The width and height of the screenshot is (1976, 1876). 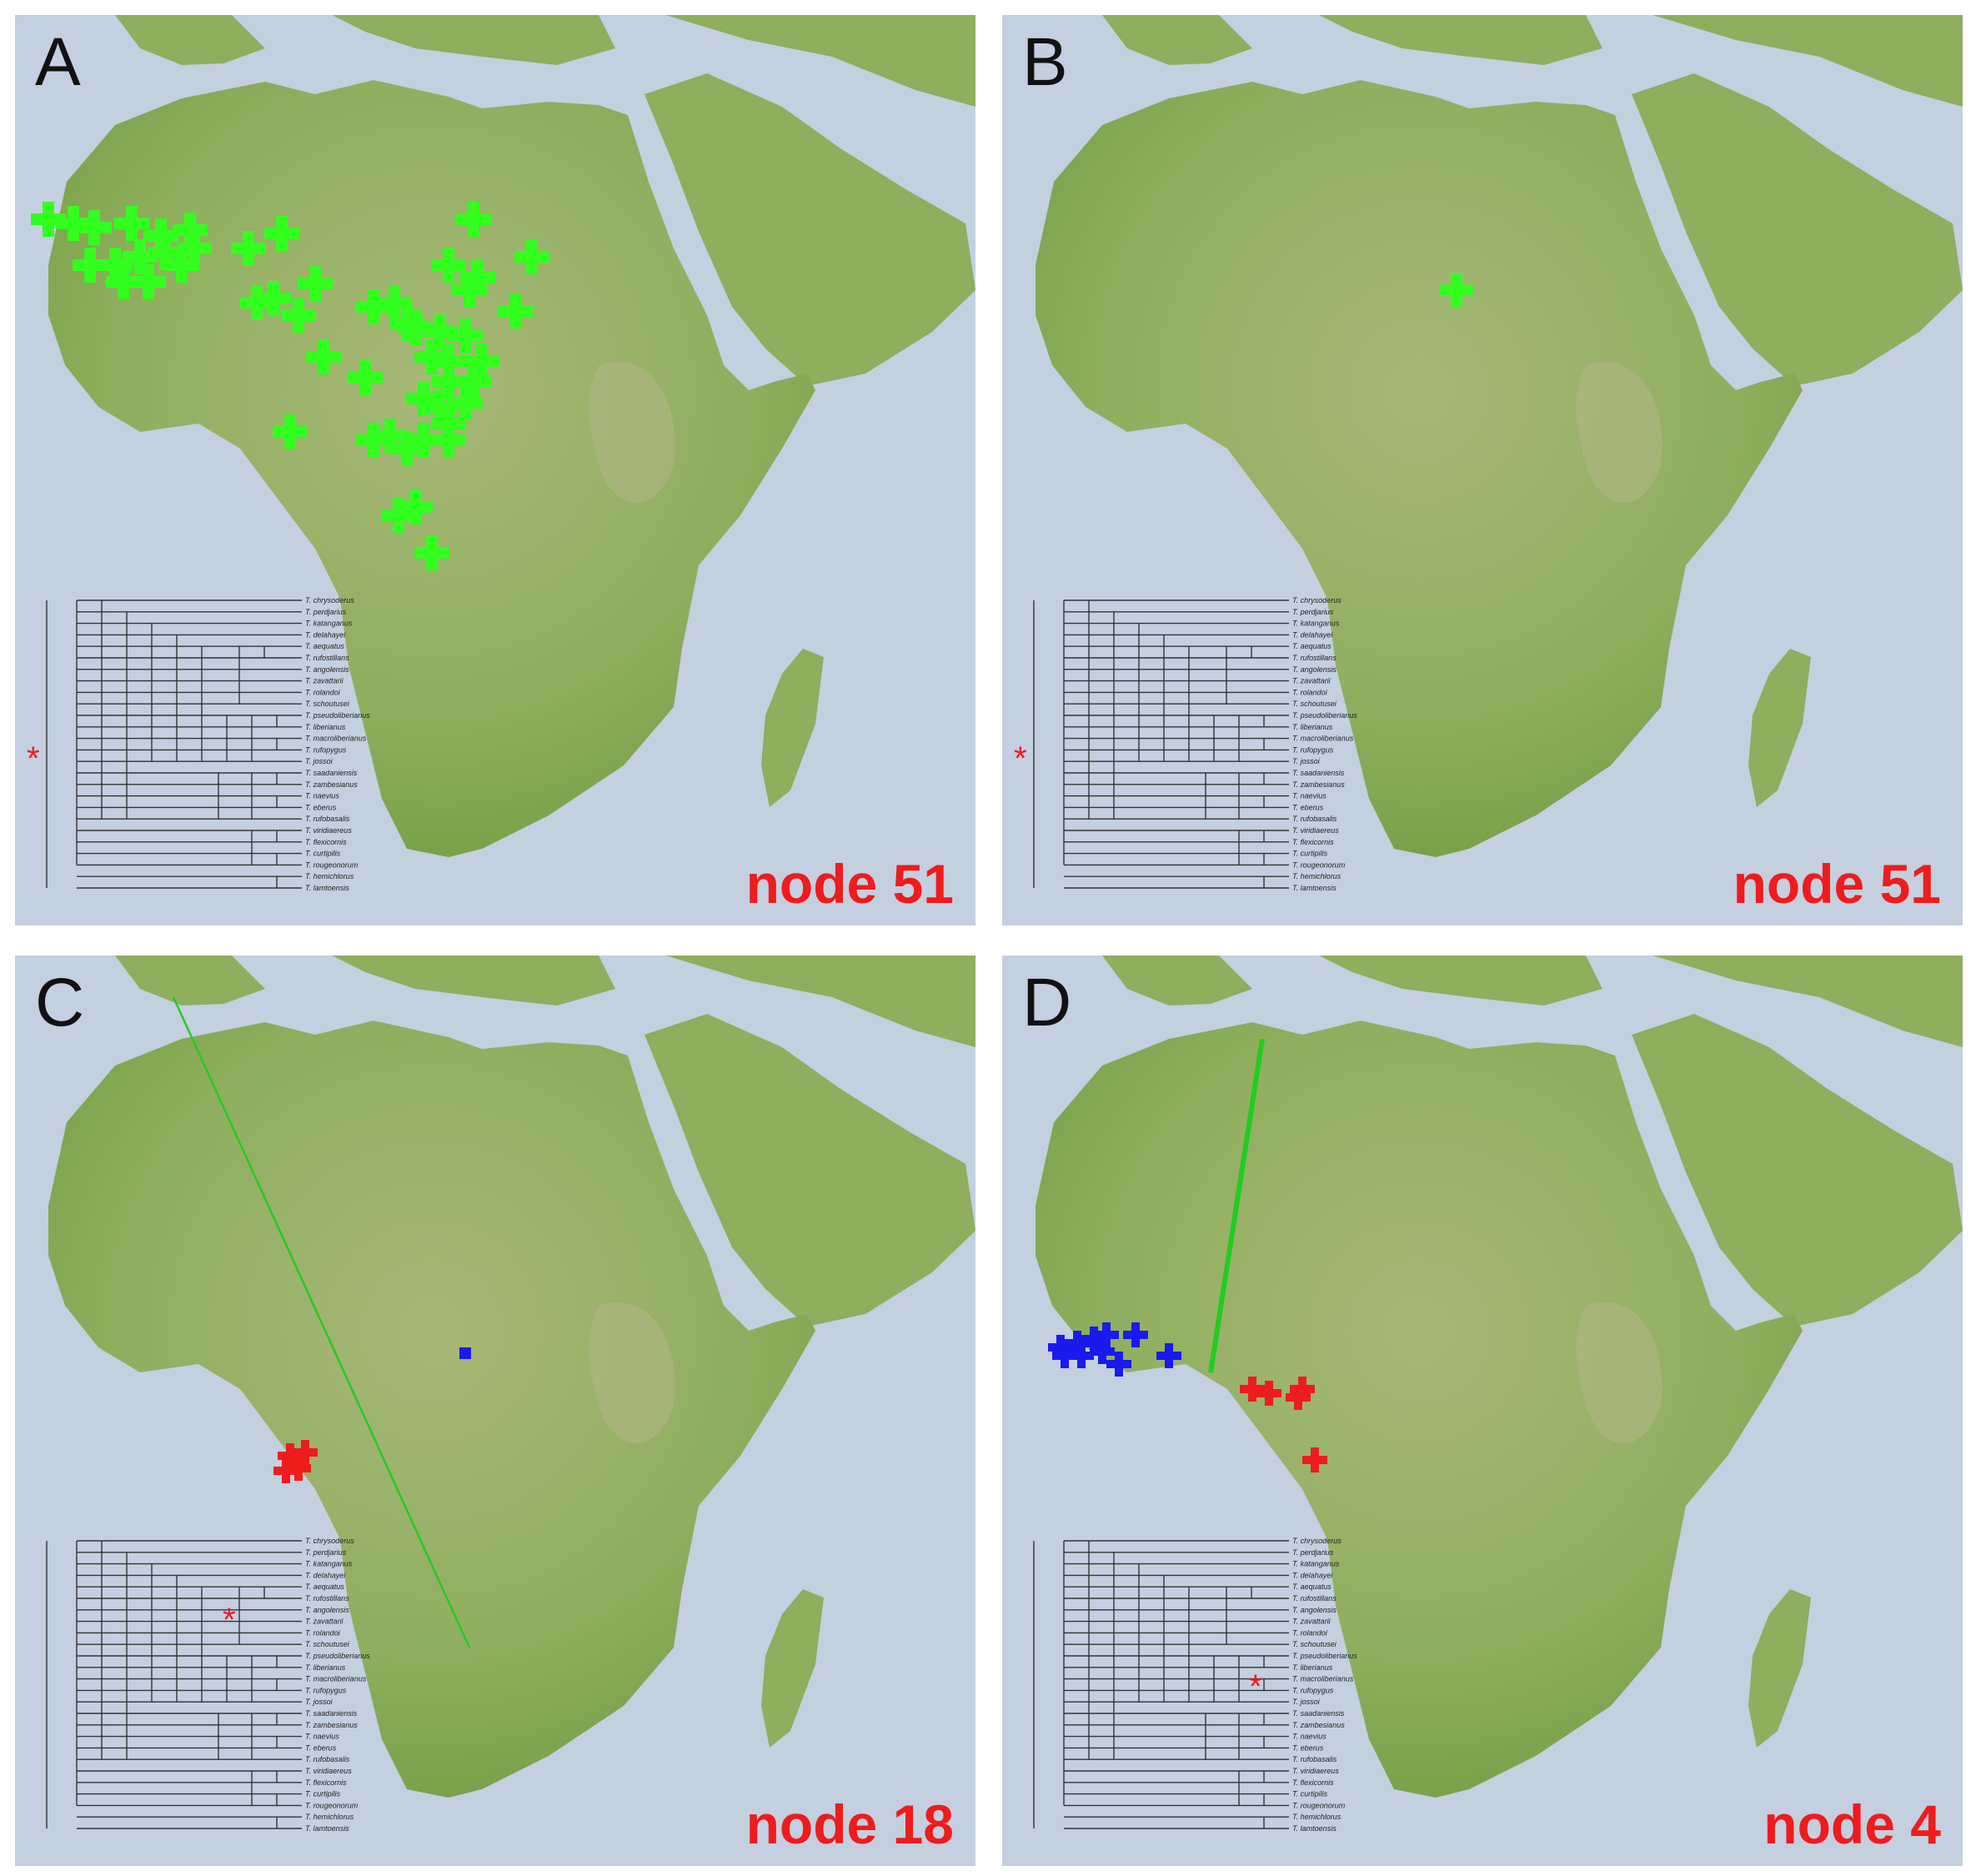 What do you see at coordinates (1313, 1690) in the screenshot?
I see `taxon-label: T. rufopygus` at bounding box center [1313, 1690].